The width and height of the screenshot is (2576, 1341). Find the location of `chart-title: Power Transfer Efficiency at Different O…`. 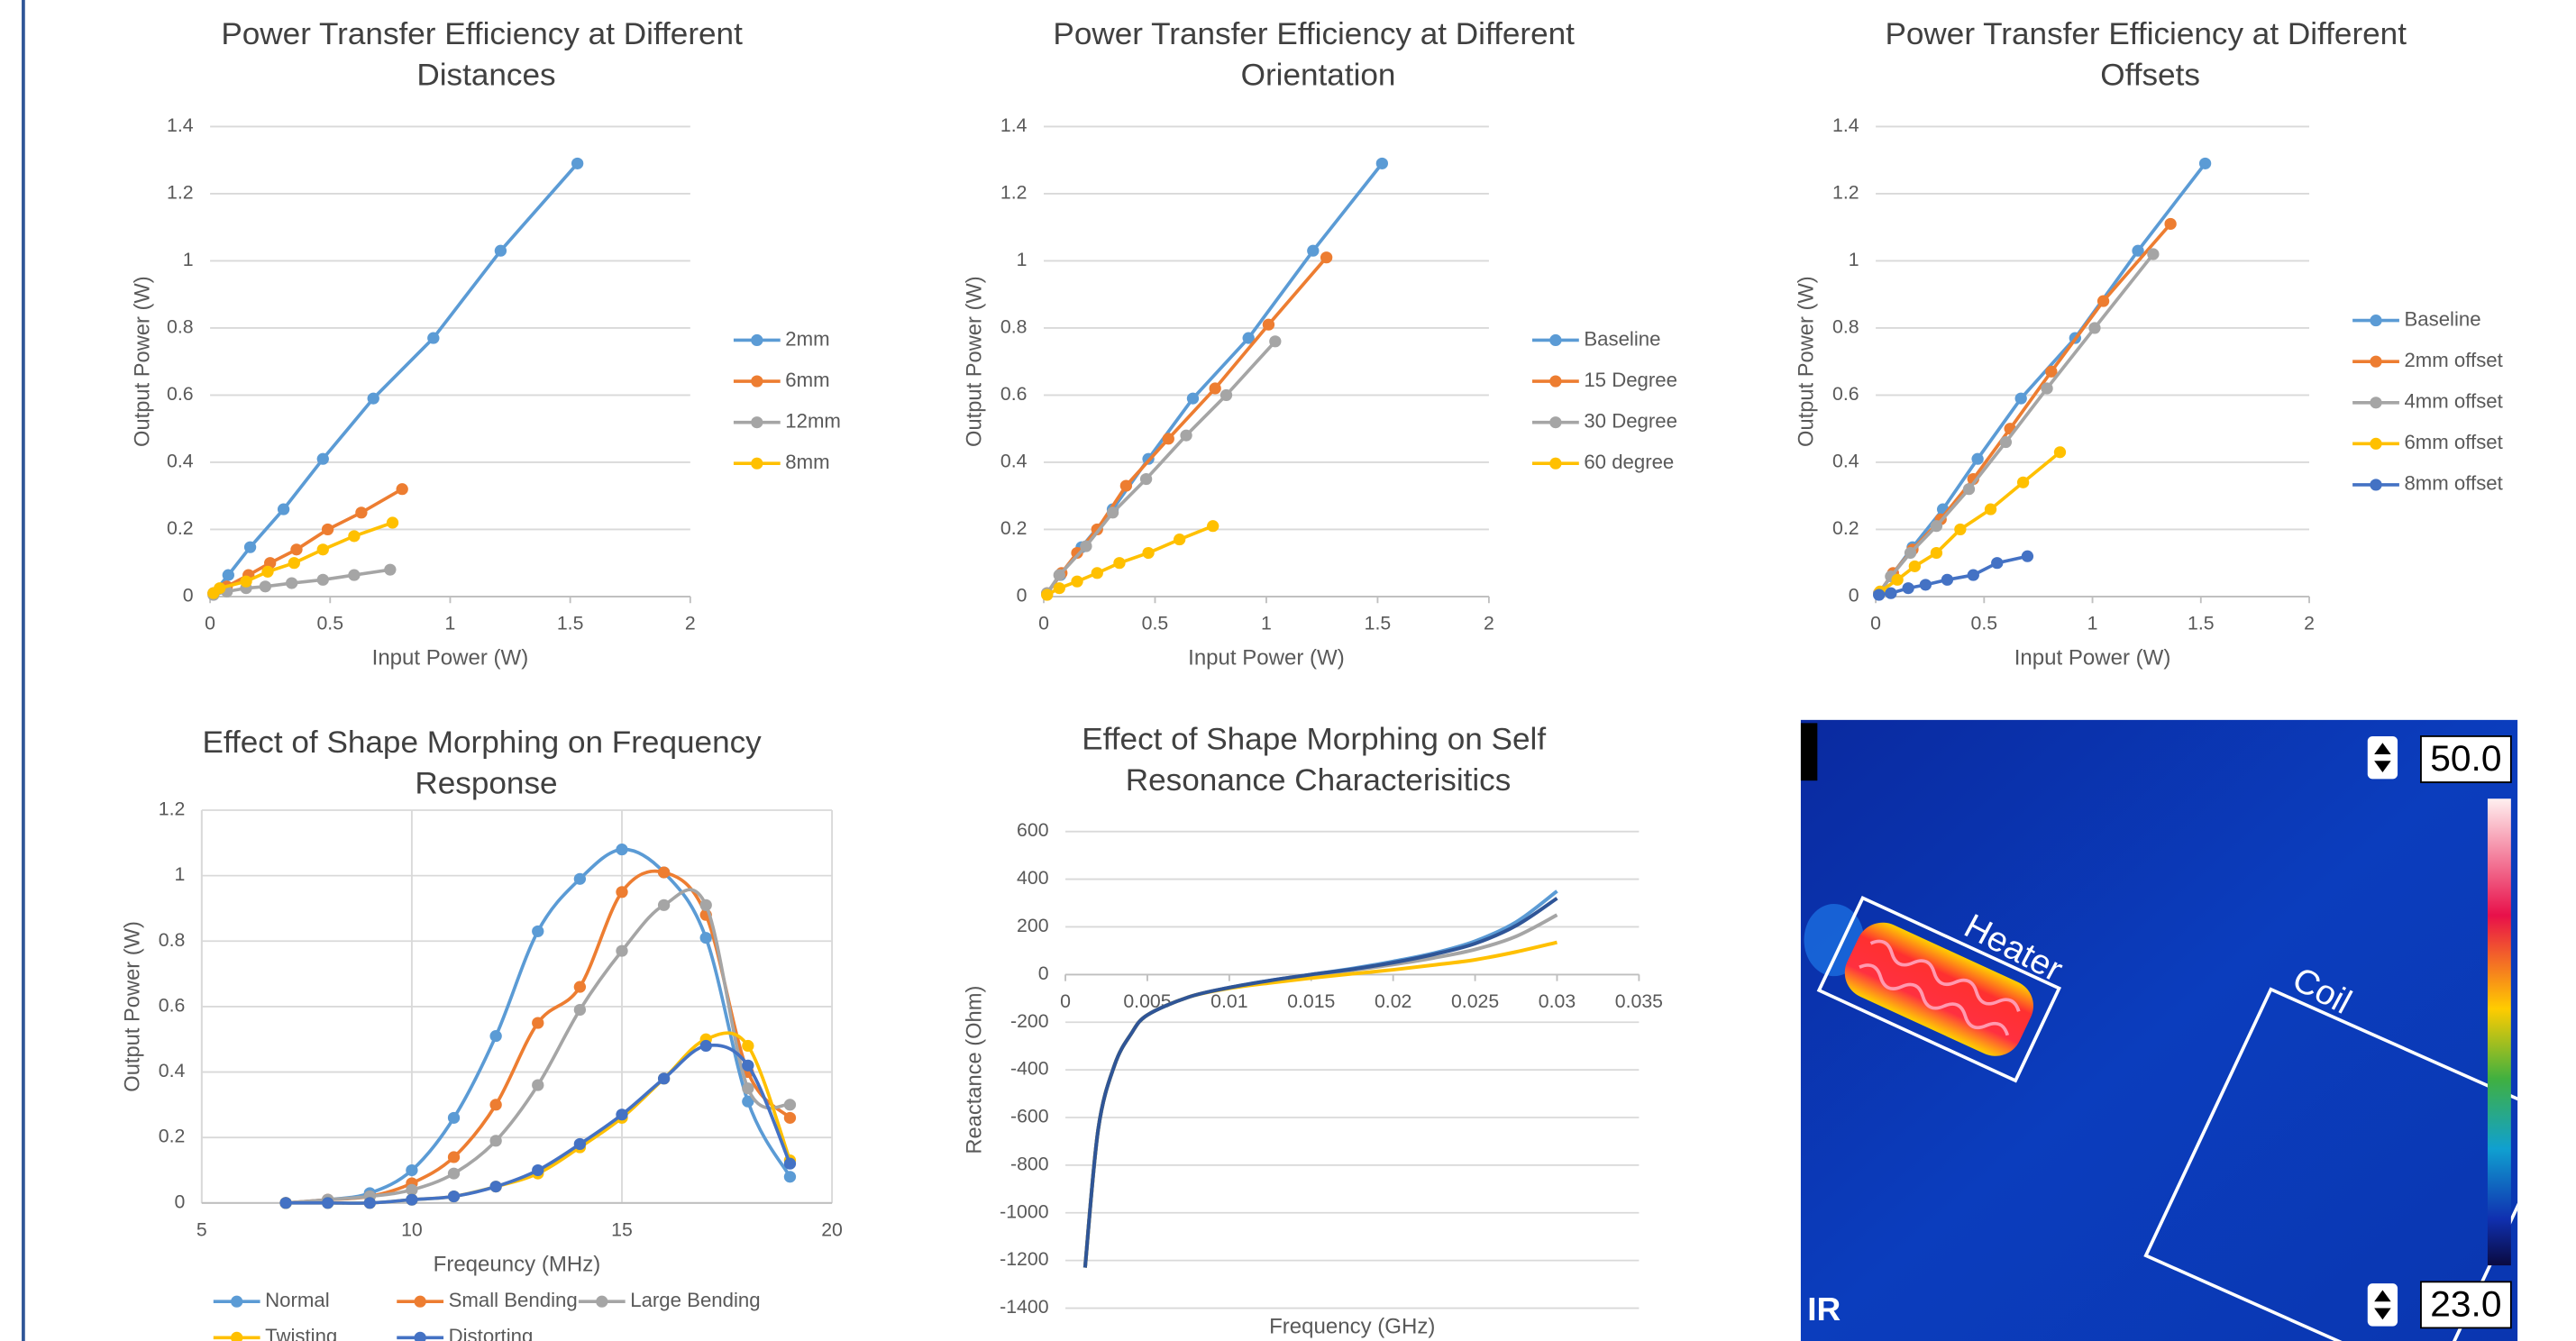

chart-title: Power Transfer Efficiency at Different O… is located at coordinates (1314, 54).